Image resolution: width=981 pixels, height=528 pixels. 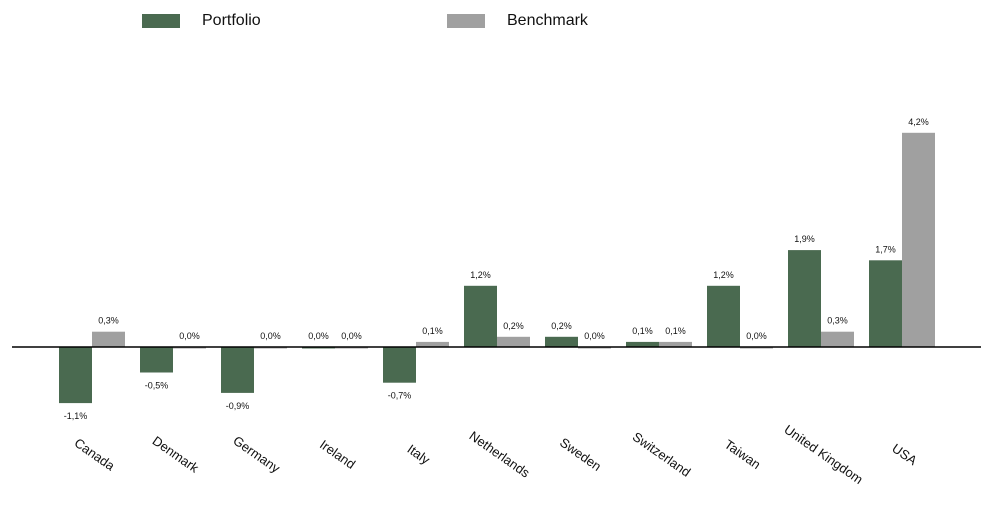 What do you see at coordinates (76, 416) in the screenshot?
I see `data-label-portfolio-canada: -1,1%` at bounding box center [76, 416].